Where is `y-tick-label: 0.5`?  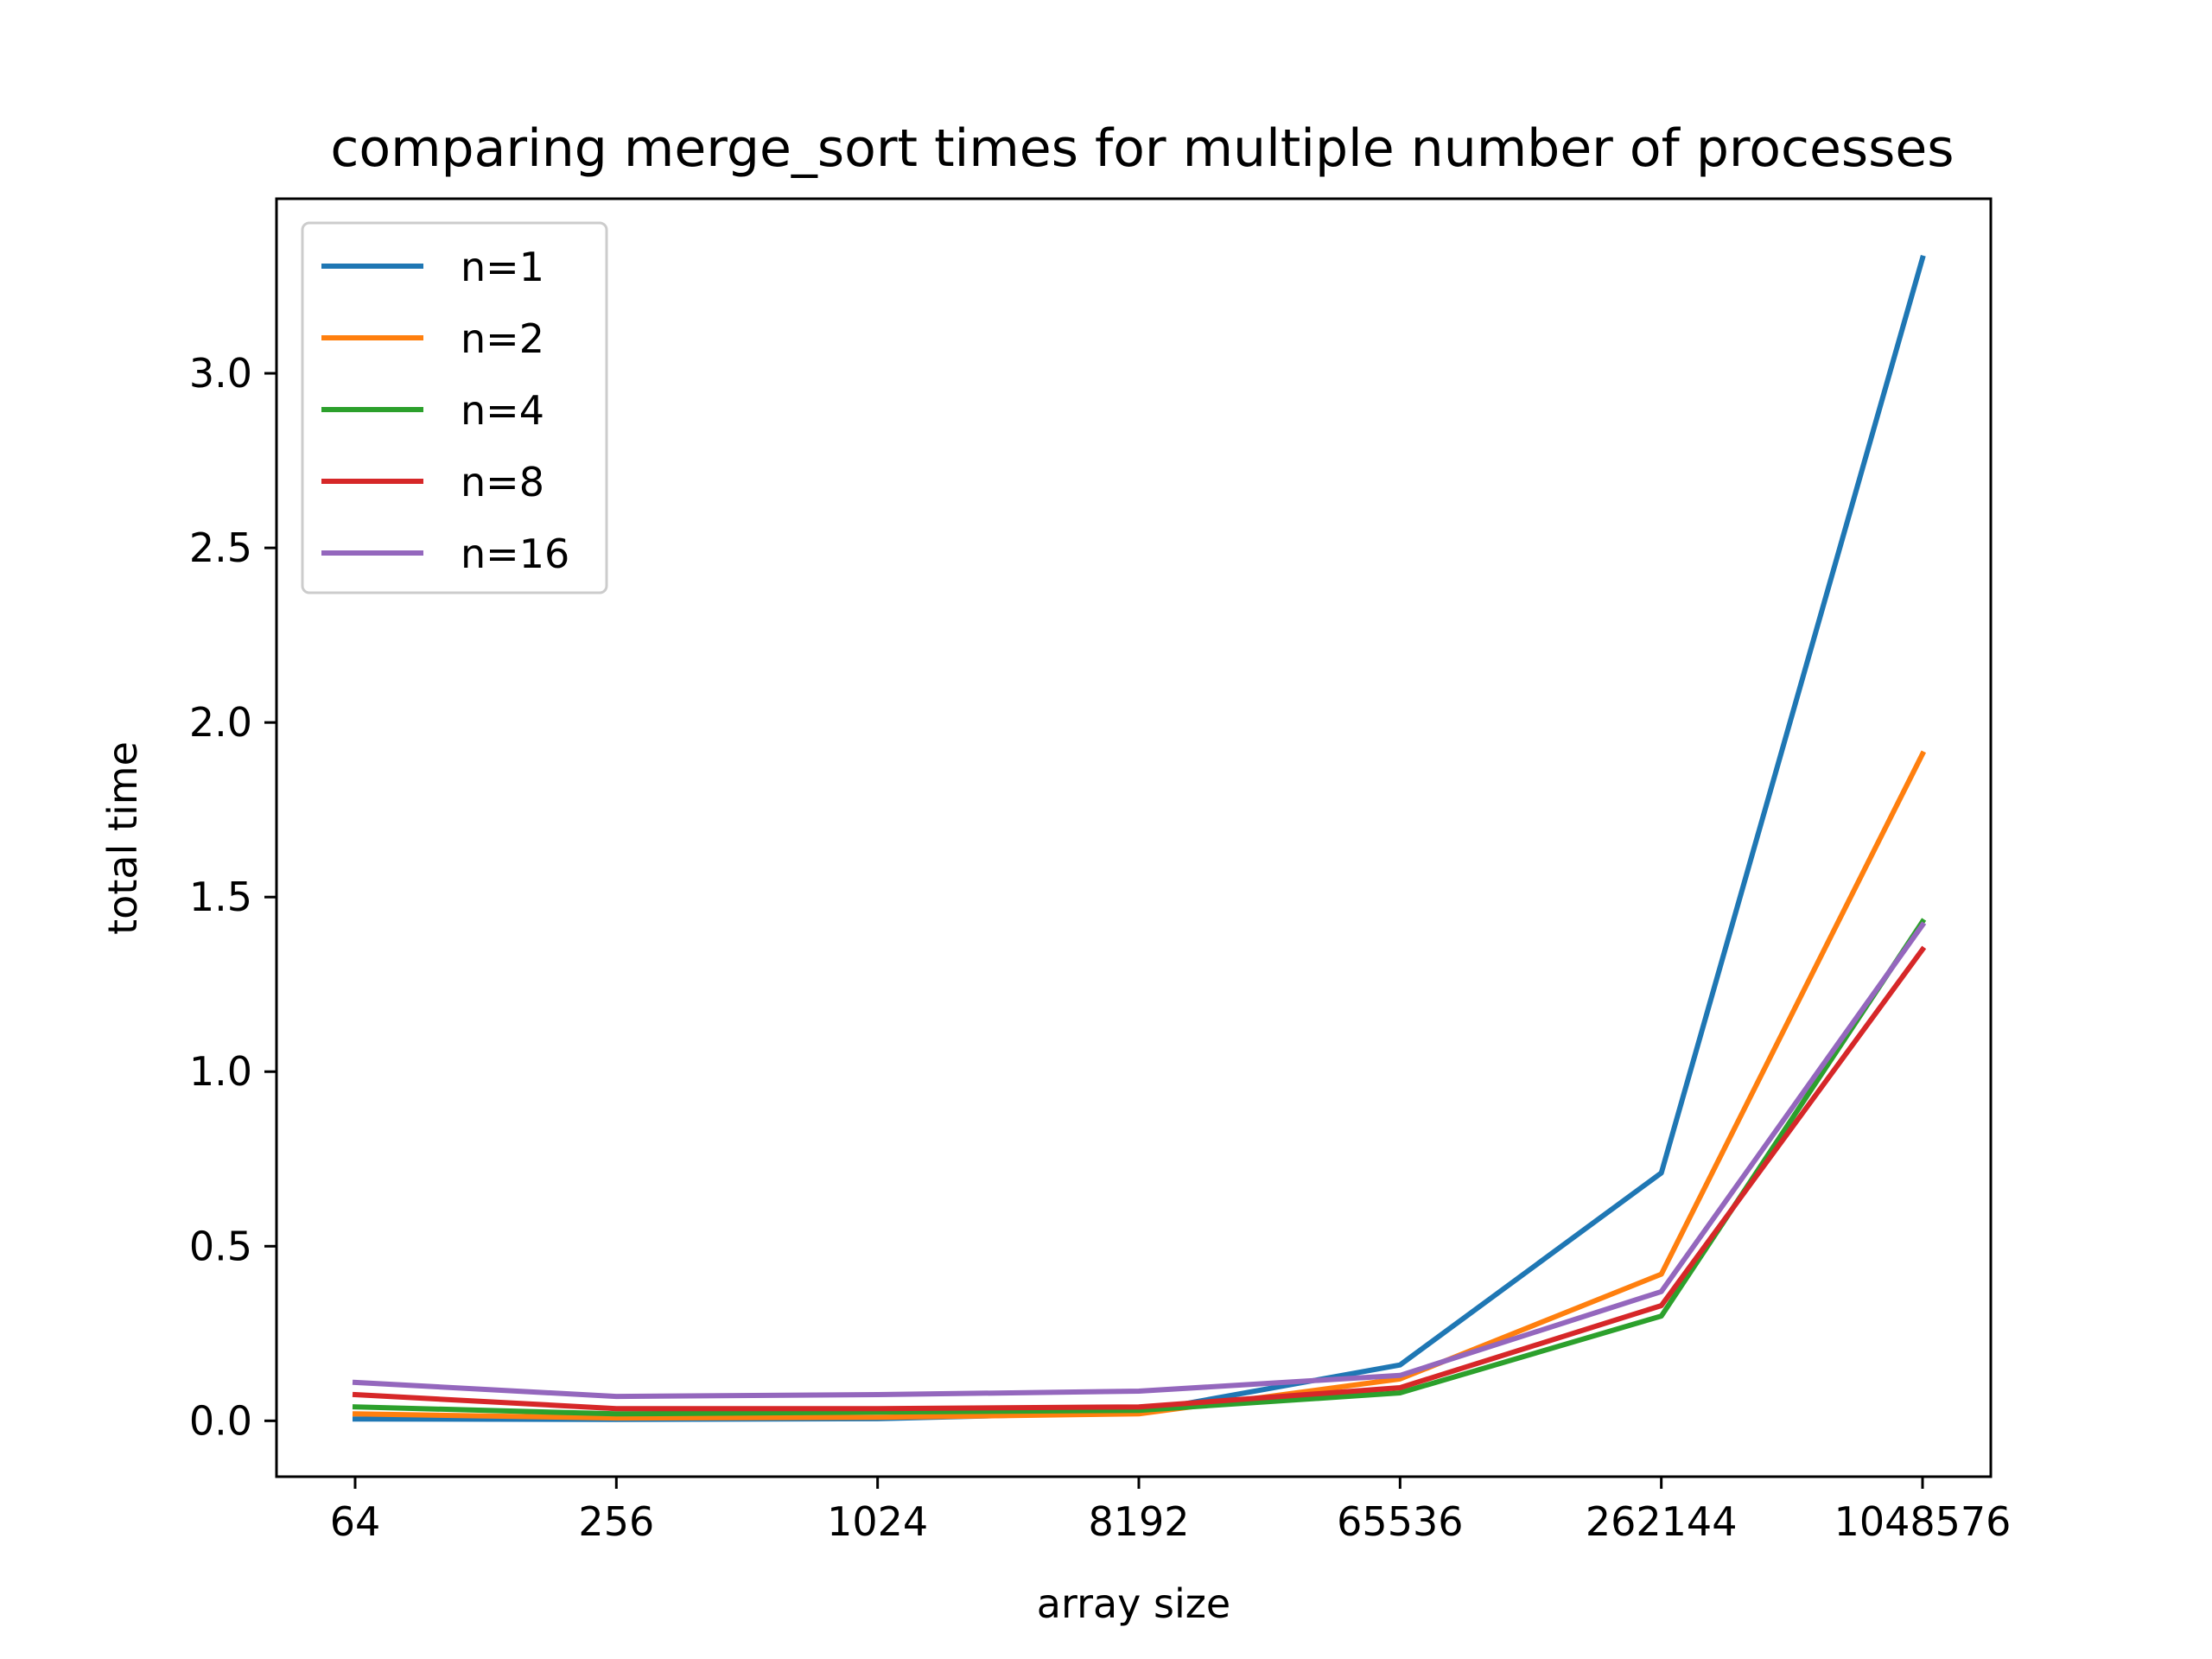 y-tick-label: 0.5 is located at coordinates (220, 1246).